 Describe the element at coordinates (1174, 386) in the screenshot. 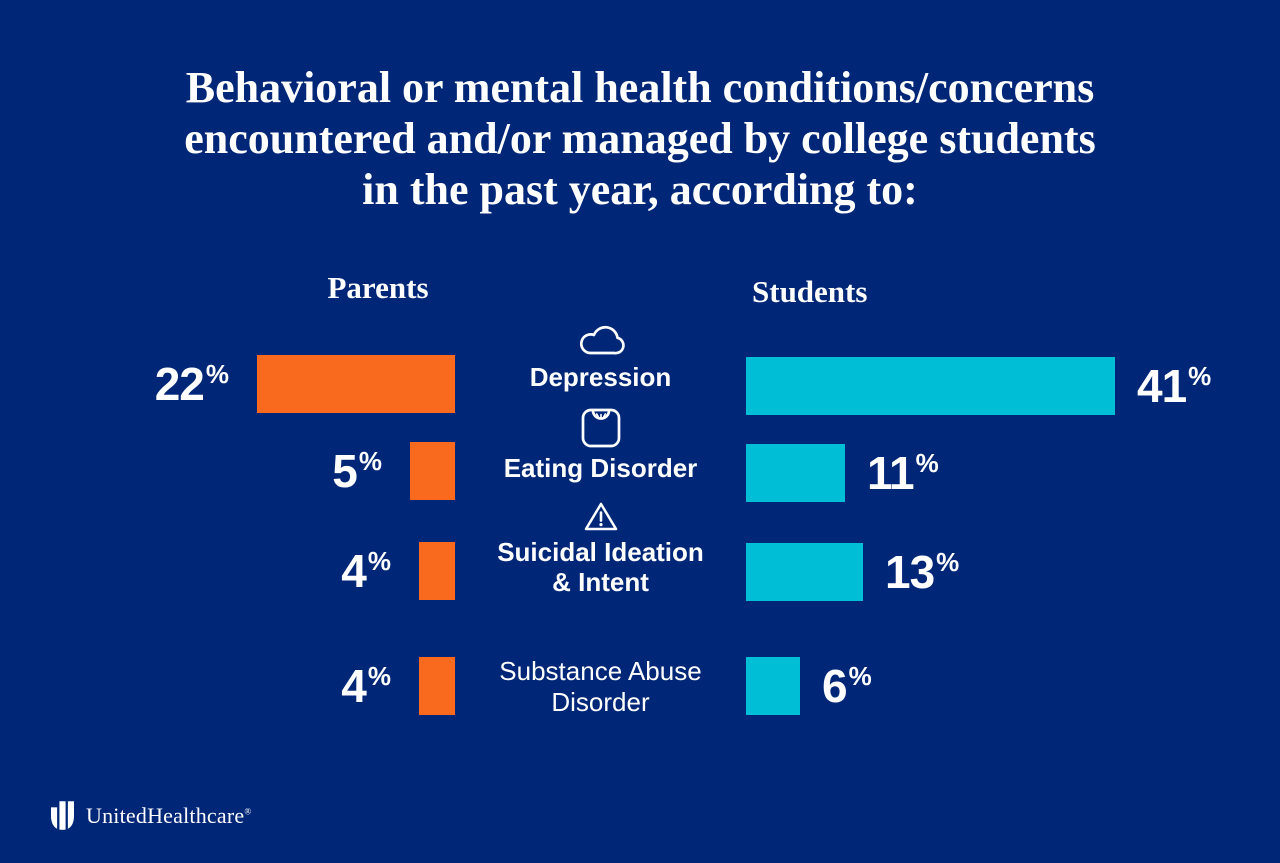

I see `students-value-depression: 41%` at that location.